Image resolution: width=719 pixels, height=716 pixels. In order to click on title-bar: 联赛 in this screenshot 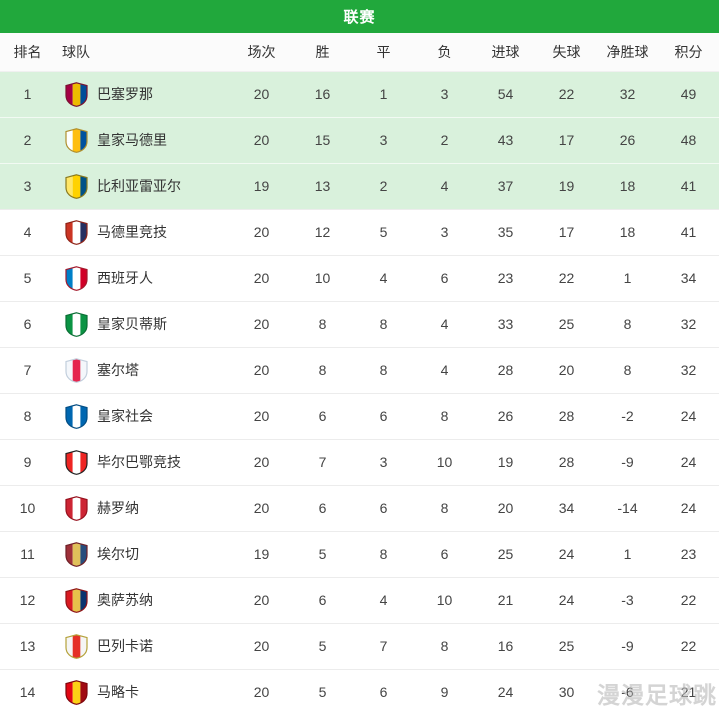, I will do `click(359, 16)`.